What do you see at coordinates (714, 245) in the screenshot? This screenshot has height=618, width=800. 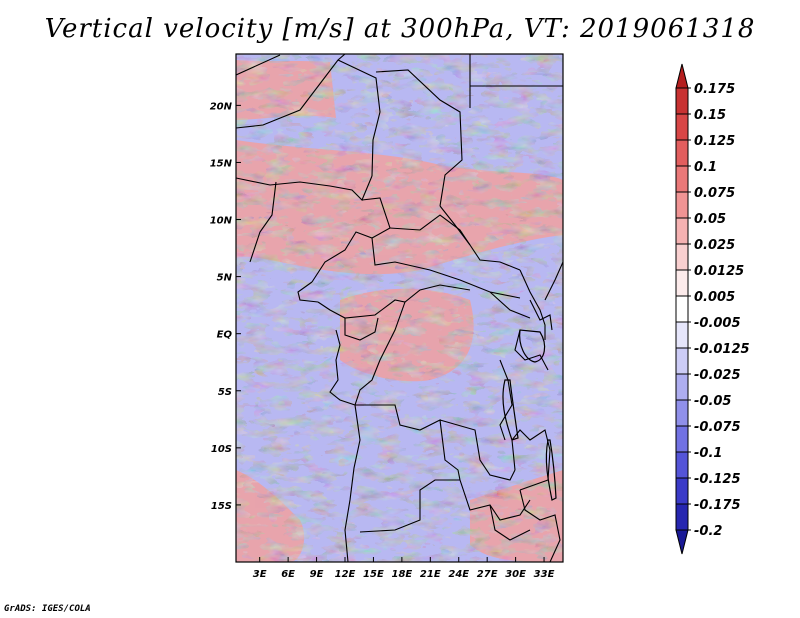 I see `colorbar-label: 0.025` at bounding box center [714, 245].